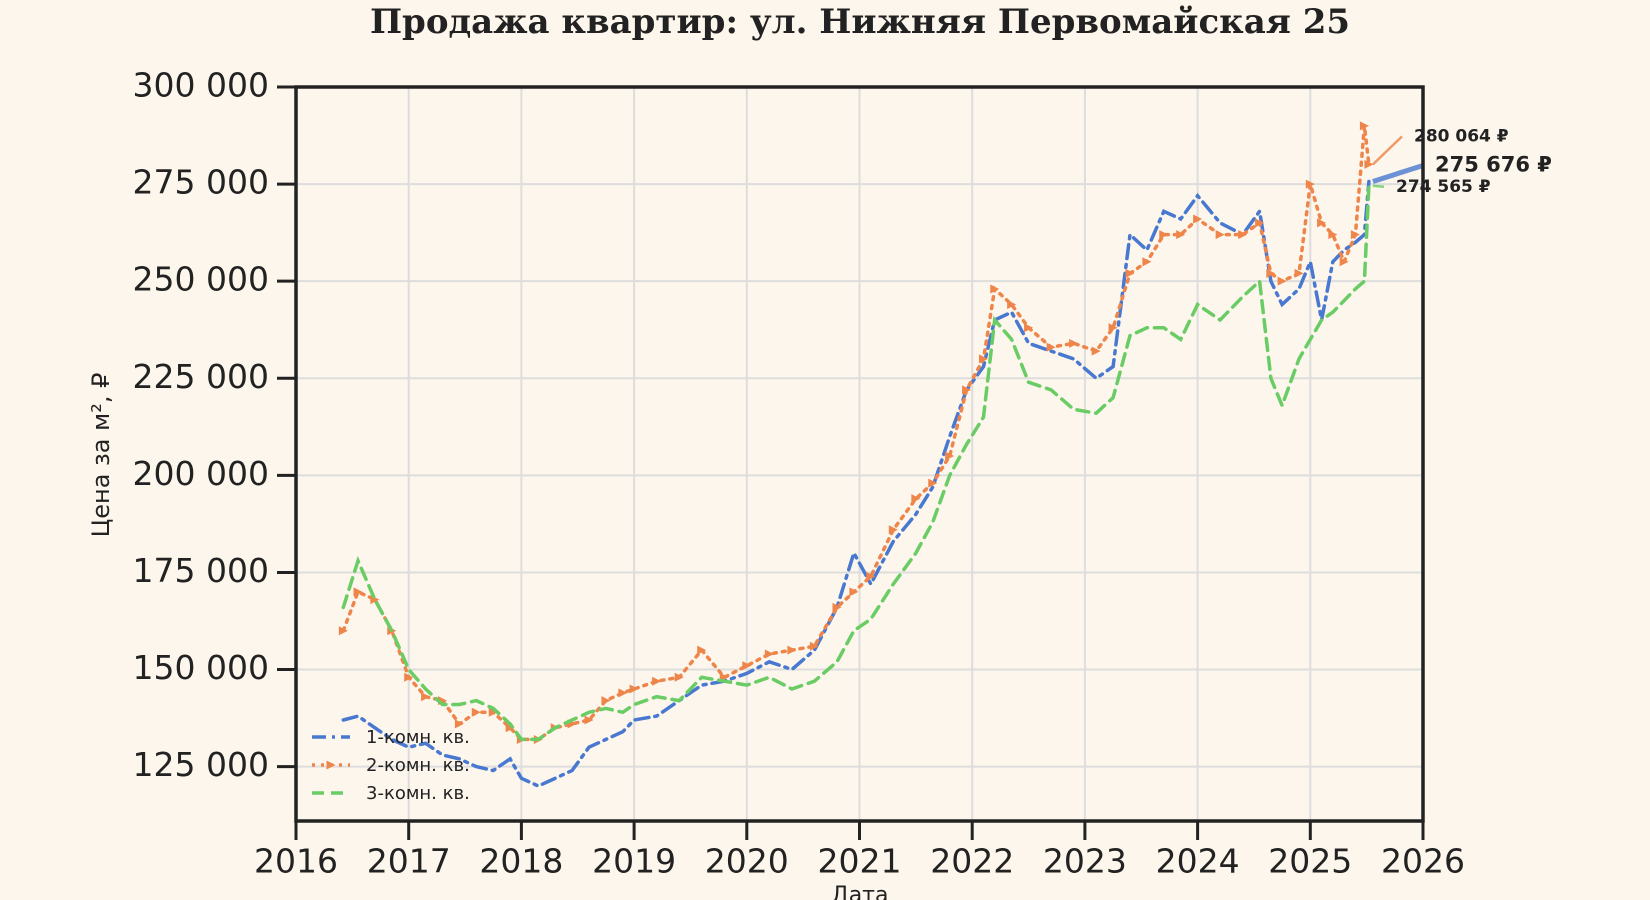 The image size is (1650, 900). What do you see at coordinates (747, 861) in the screenshot?
I see `x-tick-label: 2020` at bounding box center [747, 861].